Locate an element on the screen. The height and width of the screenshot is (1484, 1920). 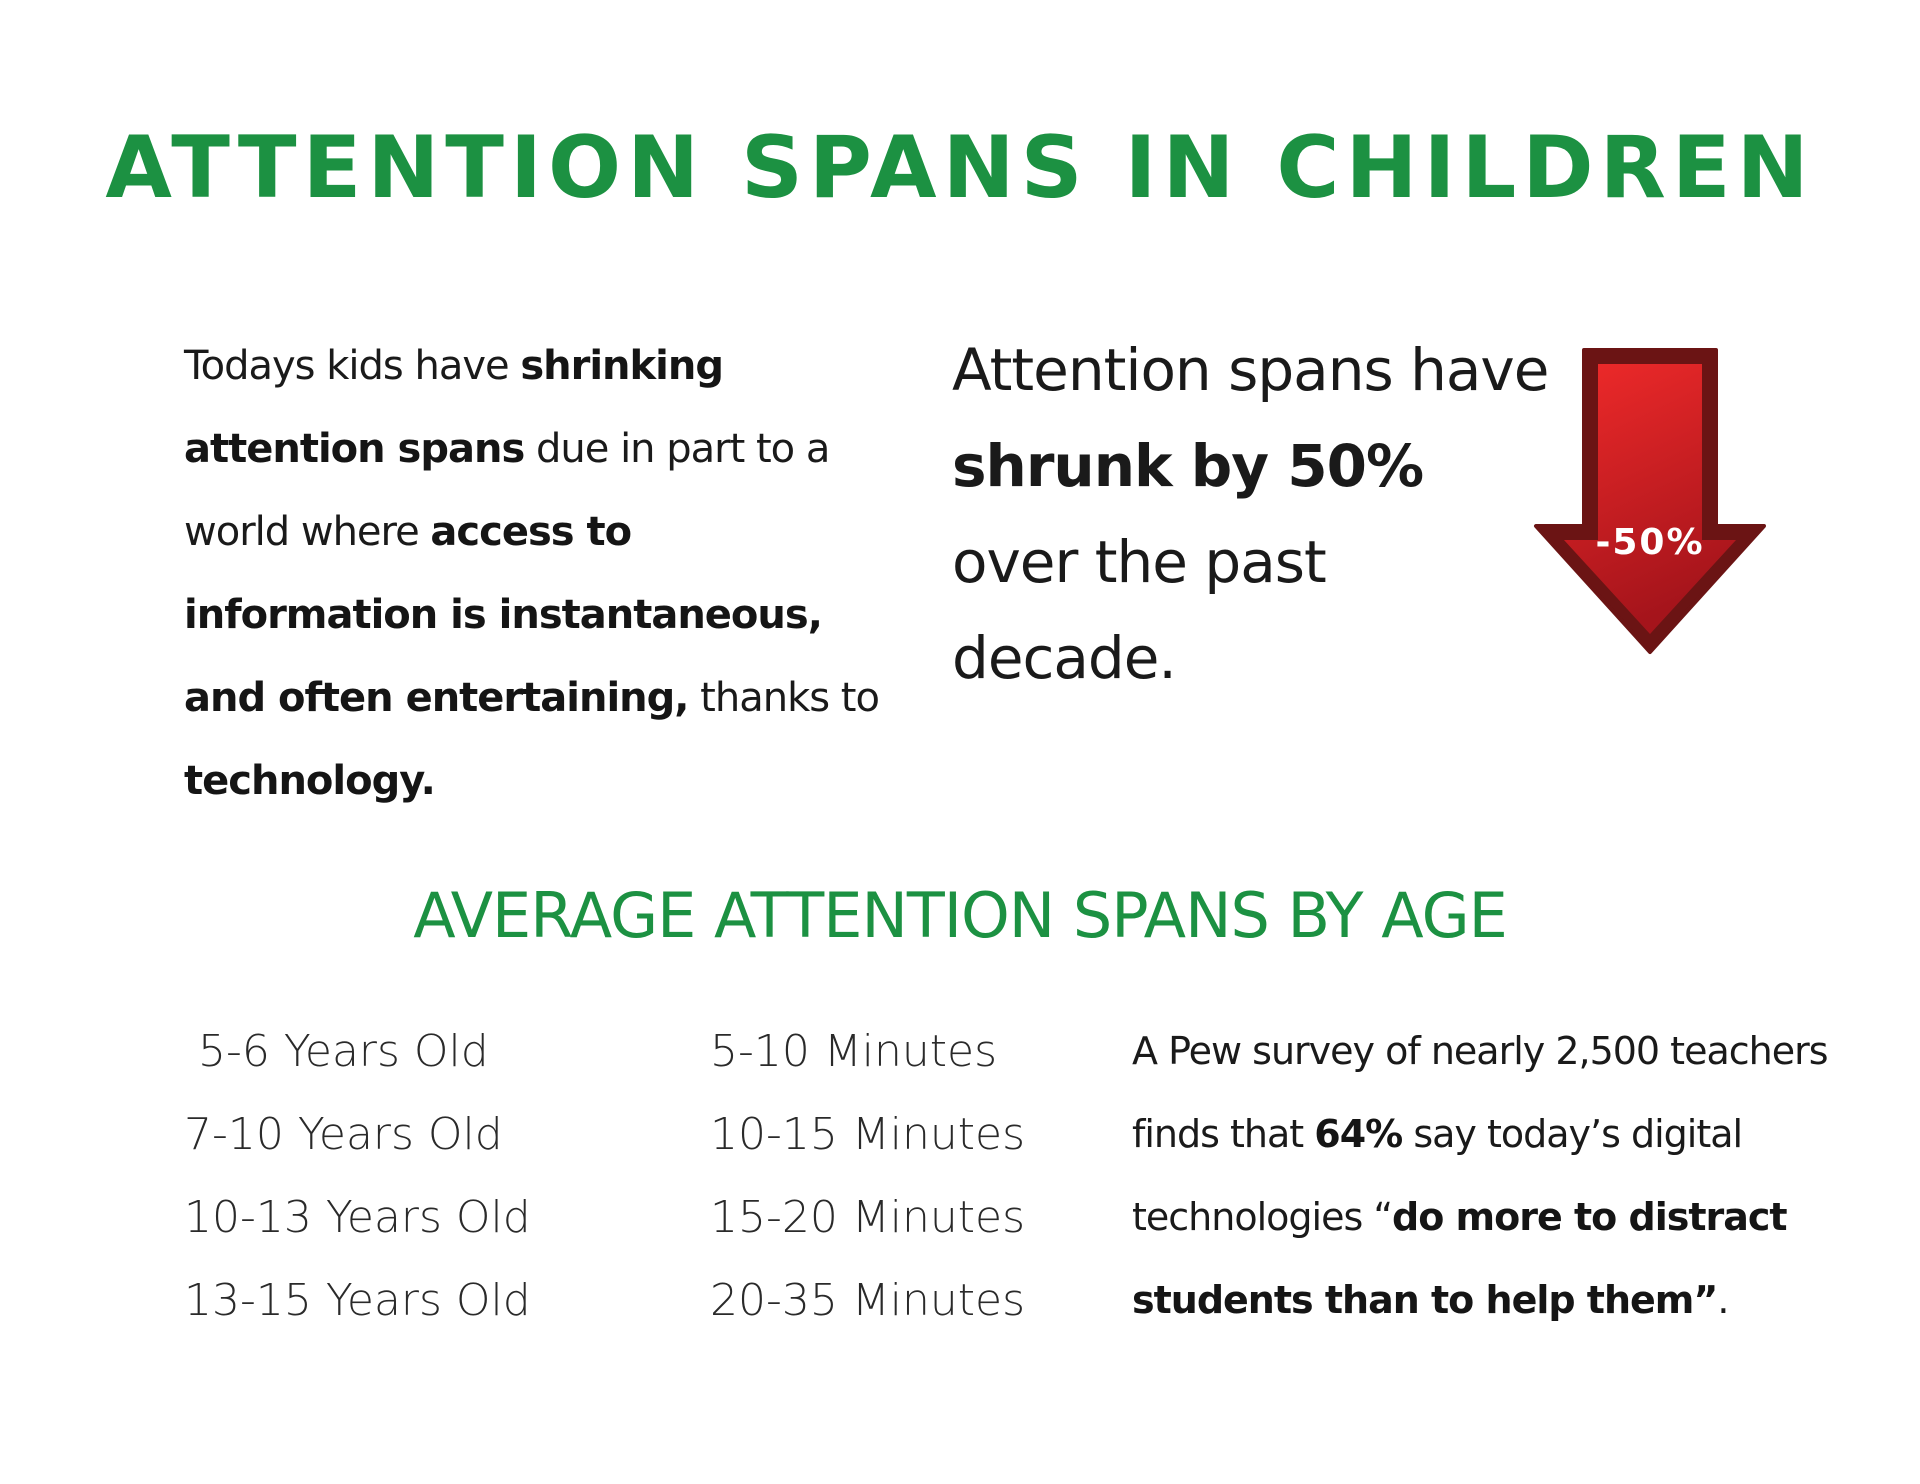
intro-bold-1: shrinking attention spans is located at coordinates (454, 407).